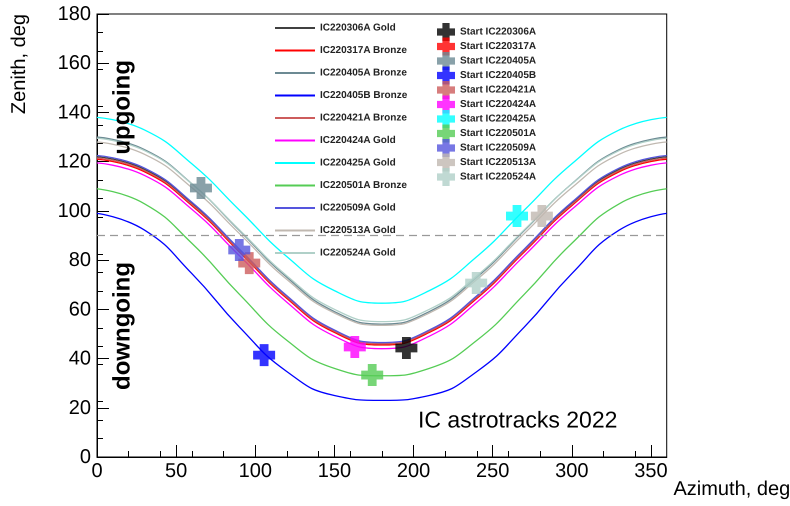 This screenshot has width=790, height=506. Describe the element at coordinates (364, 50) in the screenshot. I see `legend-label: IC220317A Bronze` at that location.